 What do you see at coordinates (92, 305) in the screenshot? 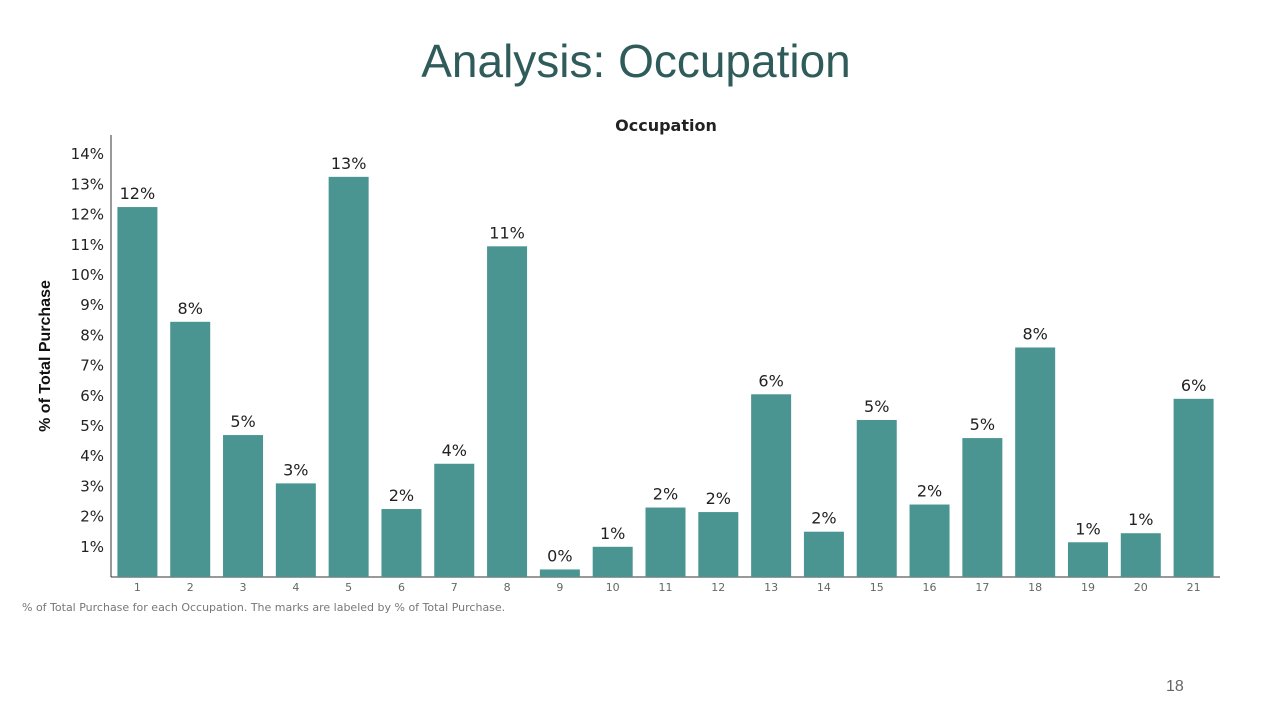
I see `y-tick-label: 9%` at bounding box center [92, 305].